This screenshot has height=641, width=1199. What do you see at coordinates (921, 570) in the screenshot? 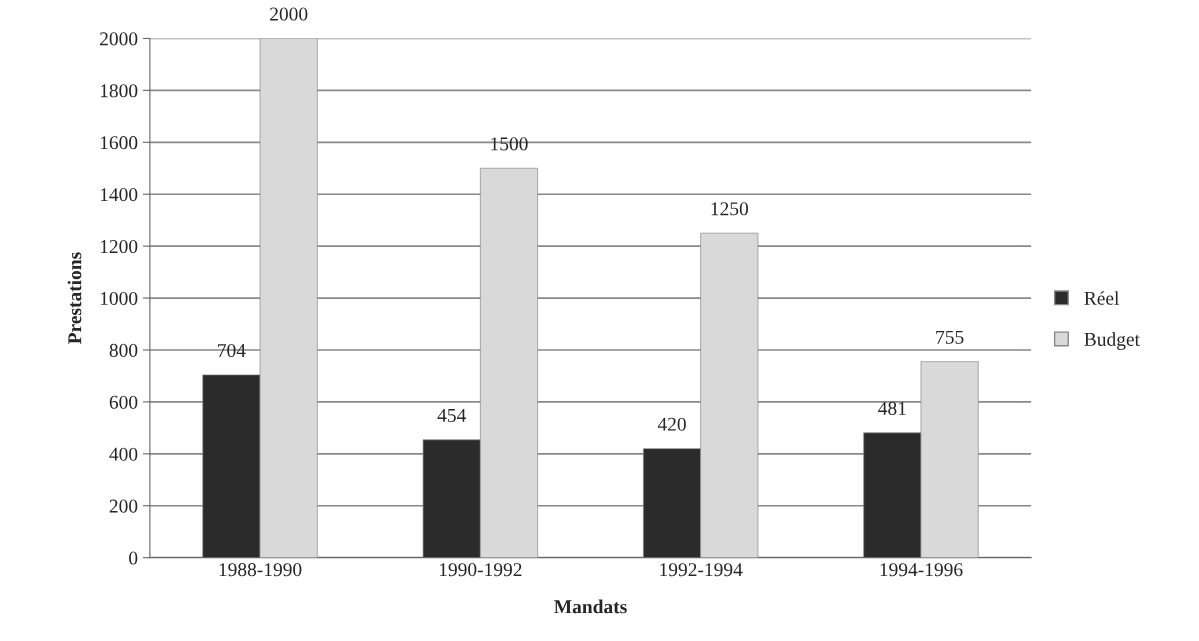
I see `x-tick-label: 1994-1996` at bounding box center [921, 570].